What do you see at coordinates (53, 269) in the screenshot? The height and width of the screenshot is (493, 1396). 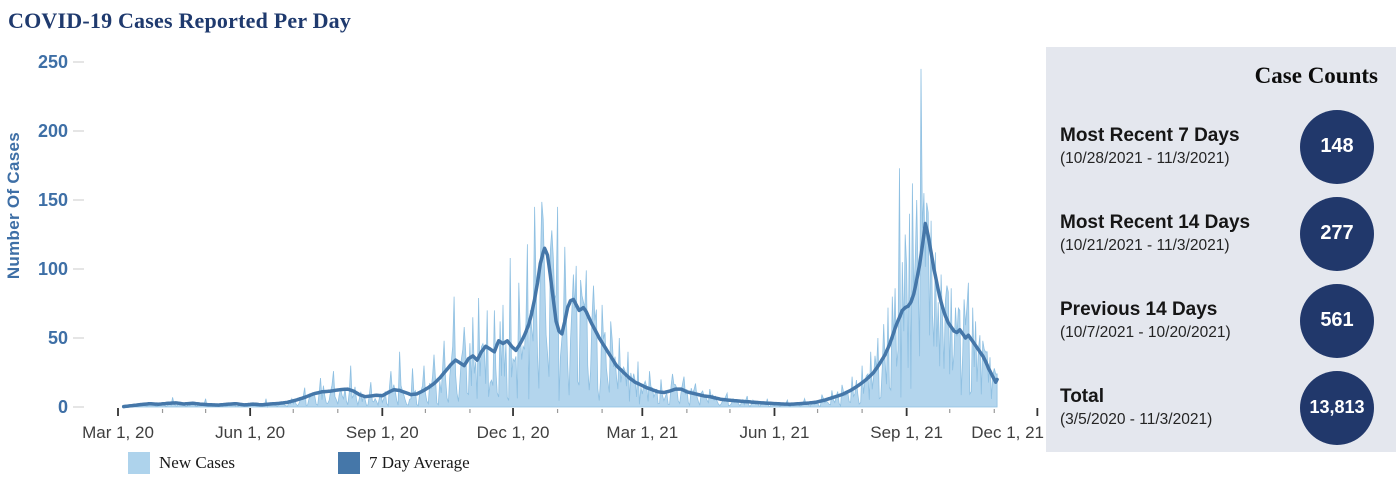 I see `svg-text: 100` at bounding box center [53, 269].